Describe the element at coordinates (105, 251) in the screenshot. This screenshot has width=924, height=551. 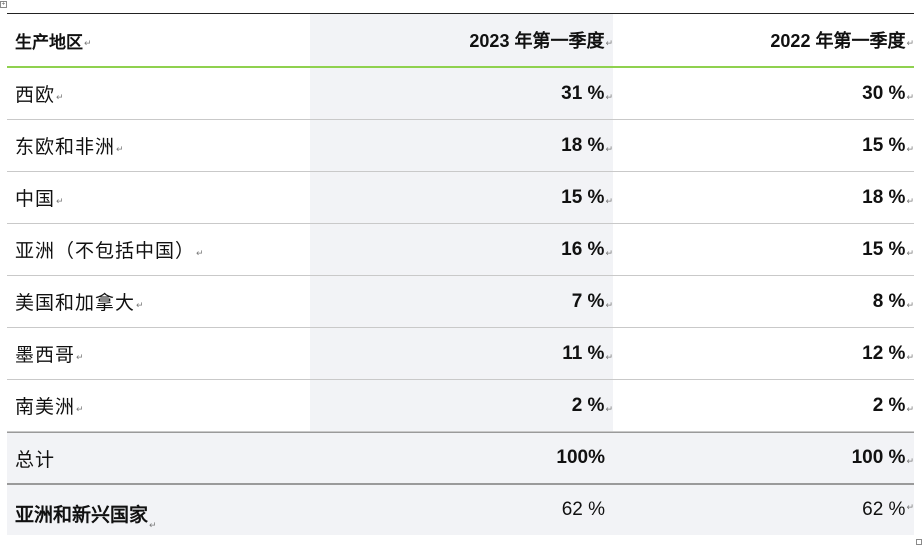
I see `region-name: 亚洲（不包括中国）` at that location.